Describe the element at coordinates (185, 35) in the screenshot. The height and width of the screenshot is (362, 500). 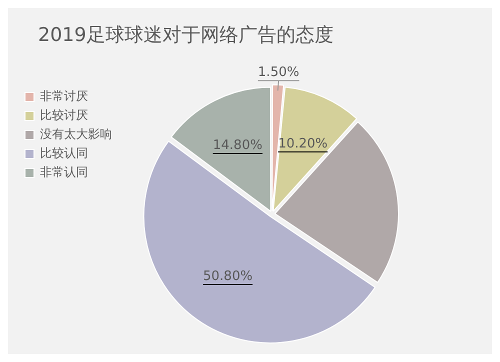
I see `chart-title: 2019足球球迷对于网络广告的态度` at that location.